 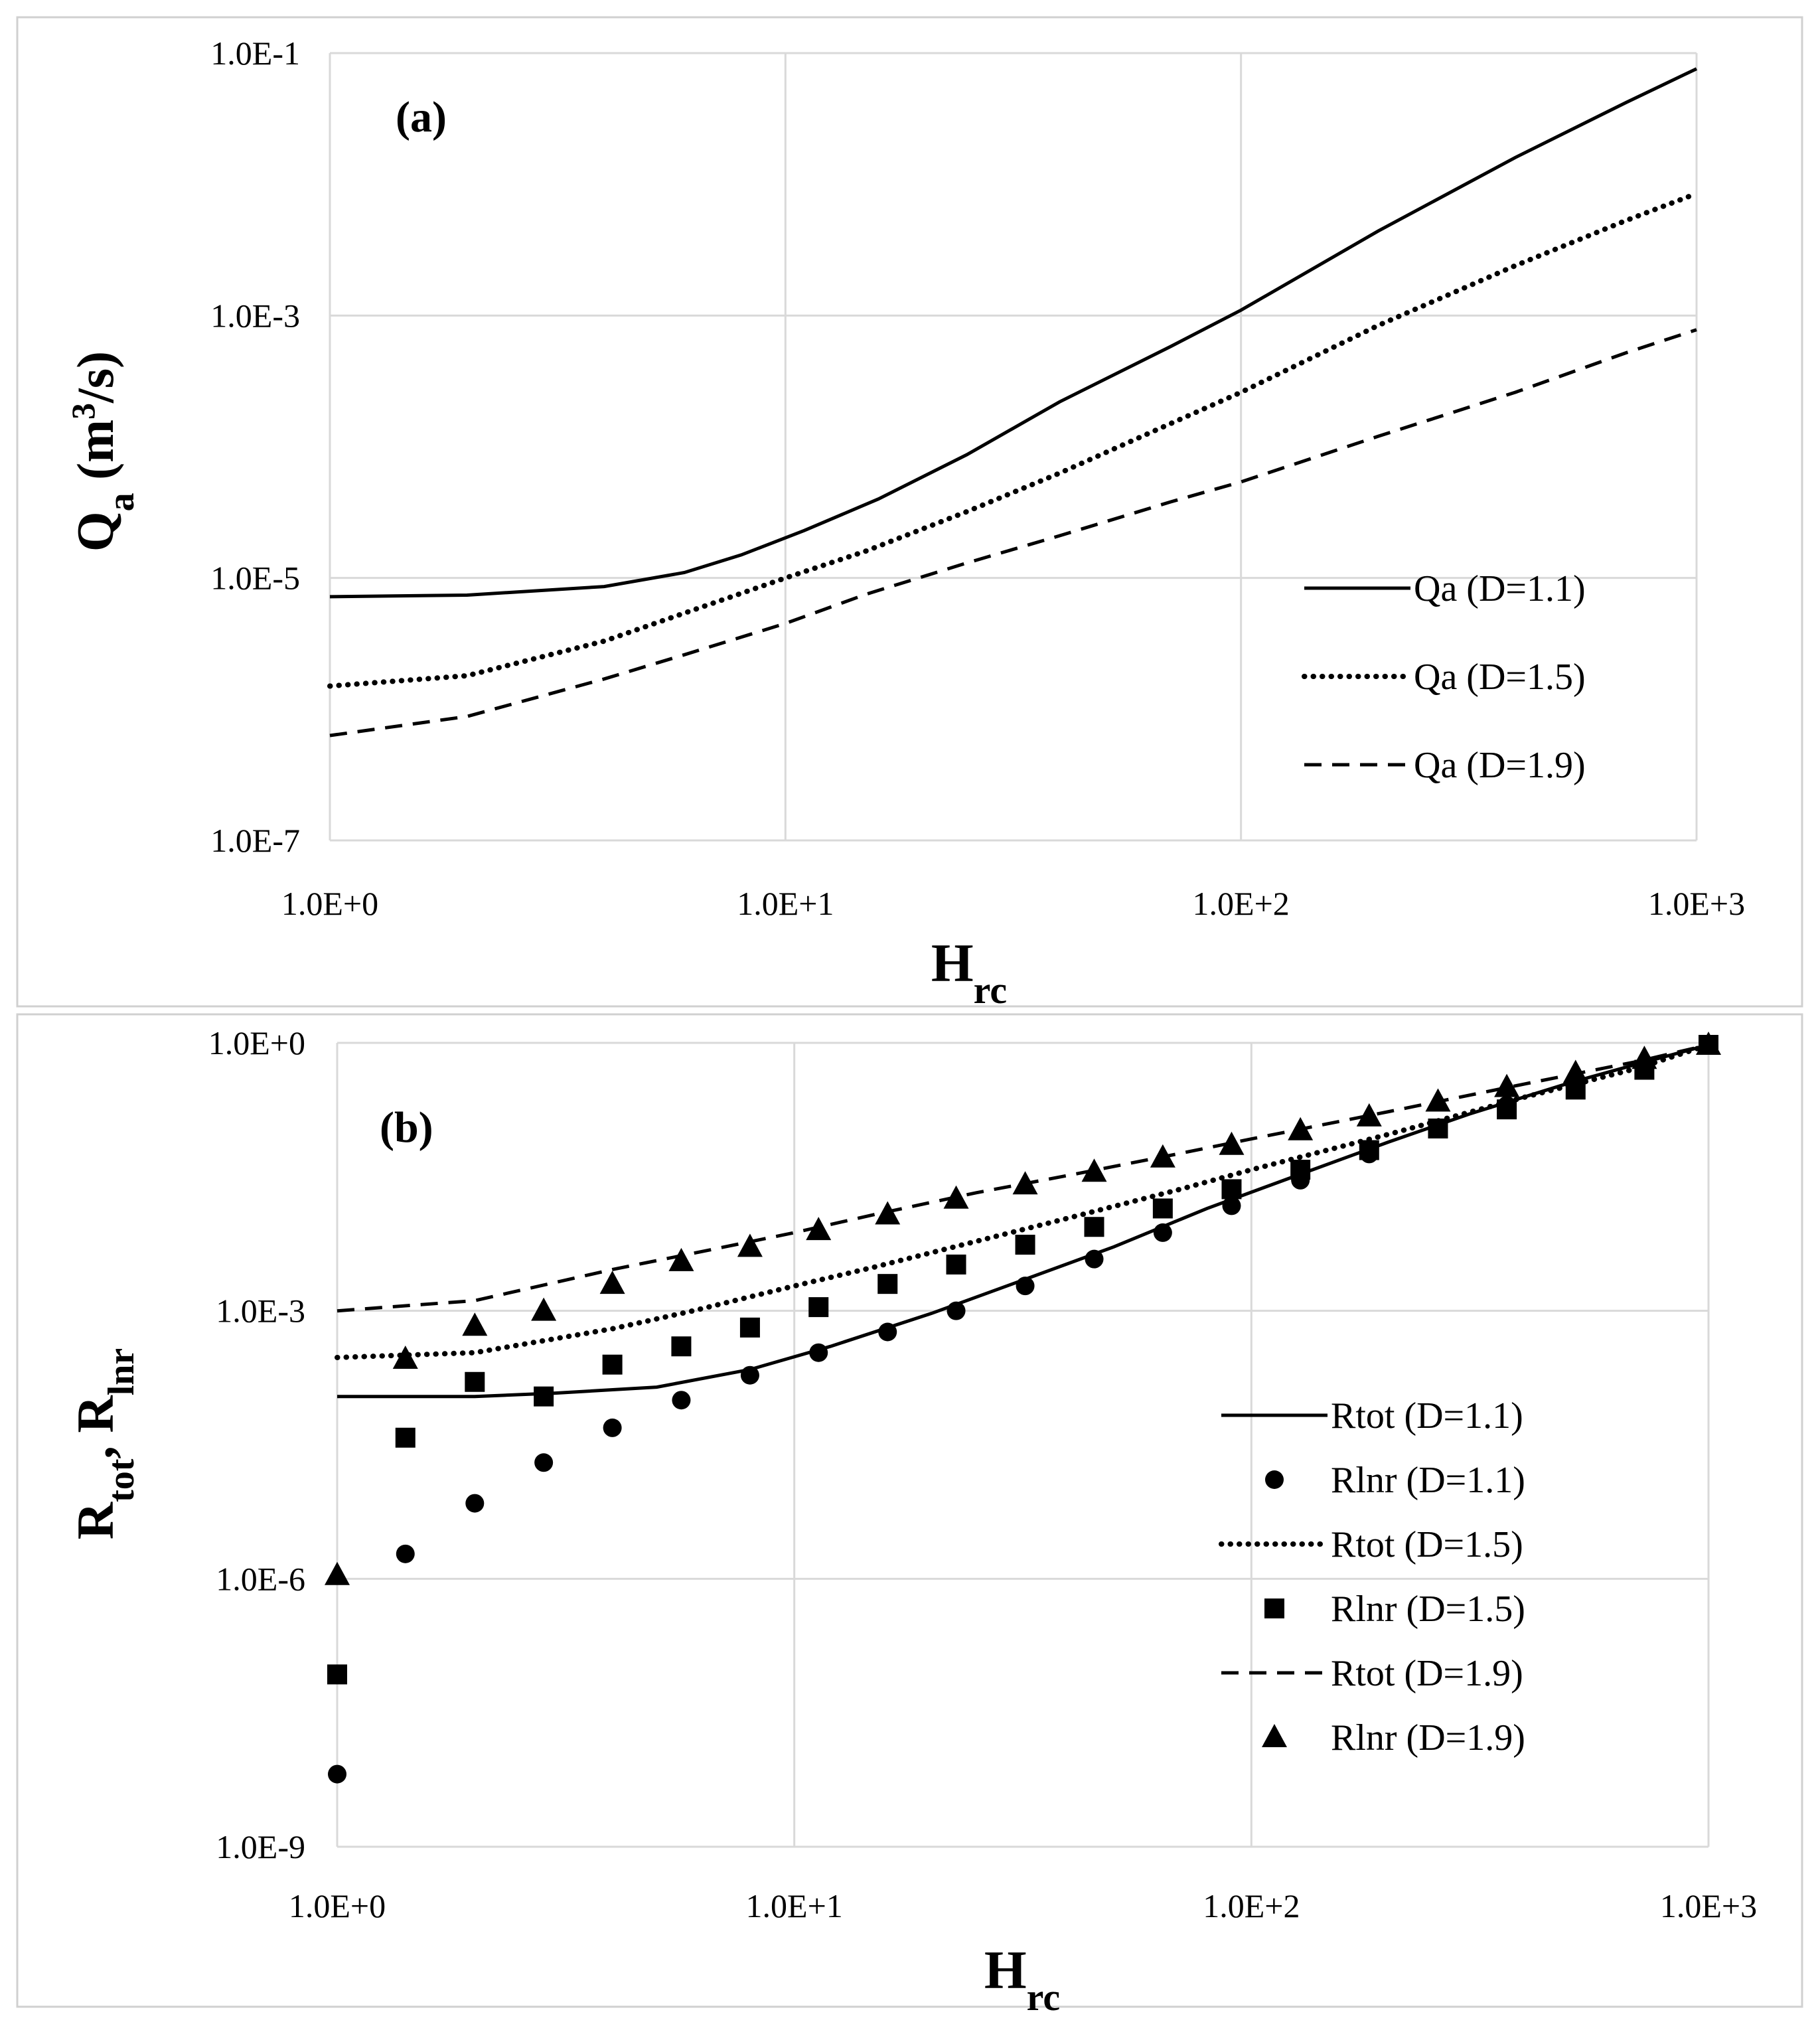 I want to click on legend-label: Rlnr (D=1.9), so click(x=1428, y=1737).